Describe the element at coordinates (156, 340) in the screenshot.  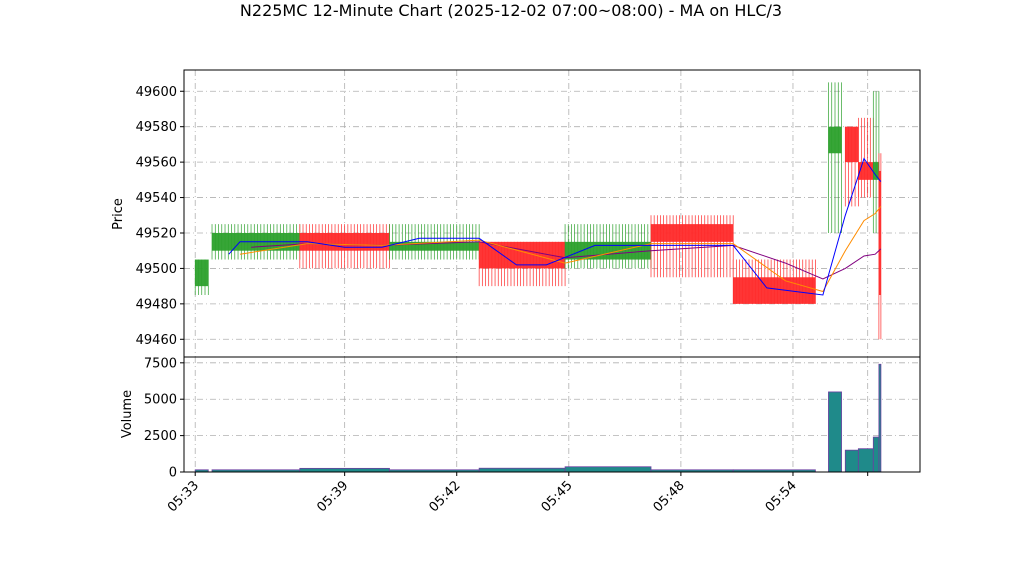
I see `price-tick-label: 49460` at that location.